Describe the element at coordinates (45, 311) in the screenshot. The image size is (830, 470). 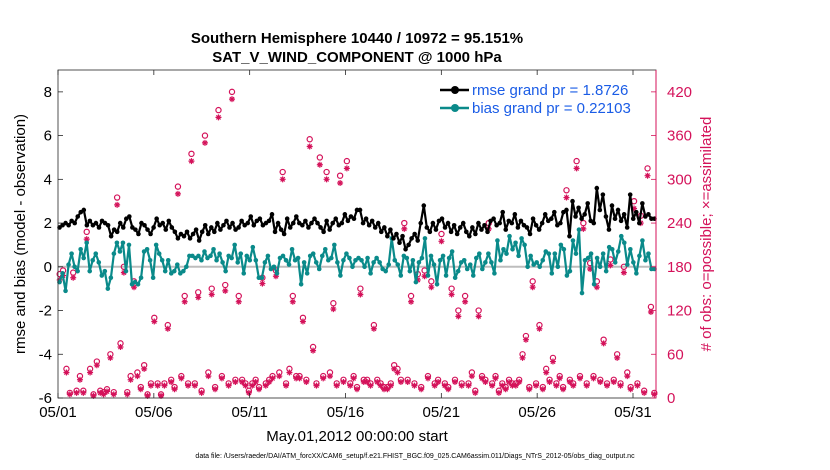
I see `y-tick-label-left: -2` at that location.